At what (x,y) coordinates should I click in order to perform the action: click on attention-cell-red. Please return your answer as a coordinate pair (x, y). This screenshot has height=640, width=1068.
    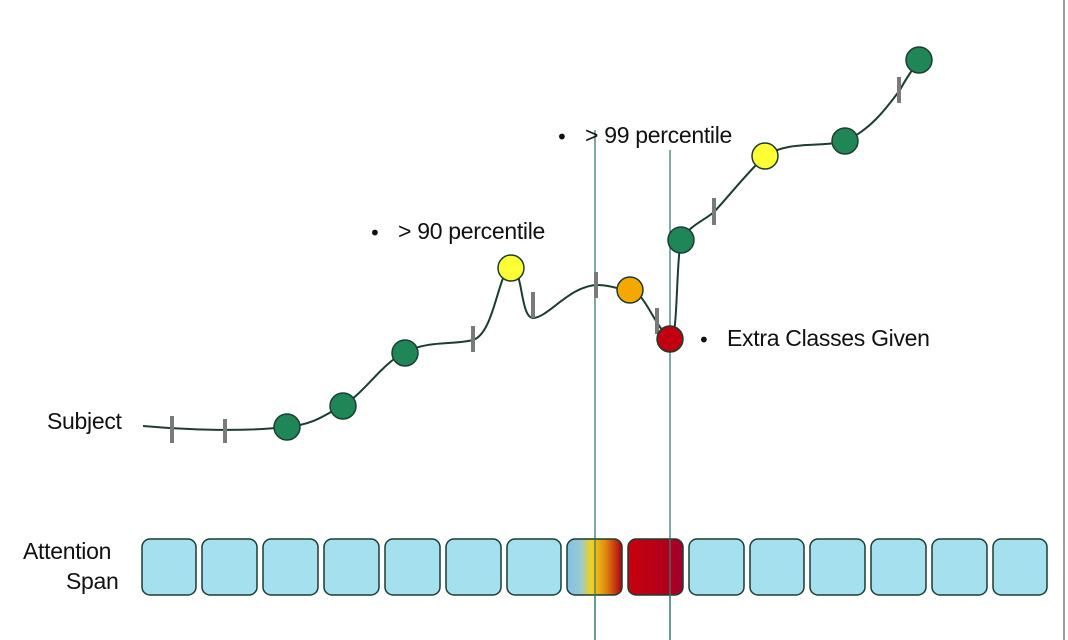
    Looking at the image, I should click on (655, 567).